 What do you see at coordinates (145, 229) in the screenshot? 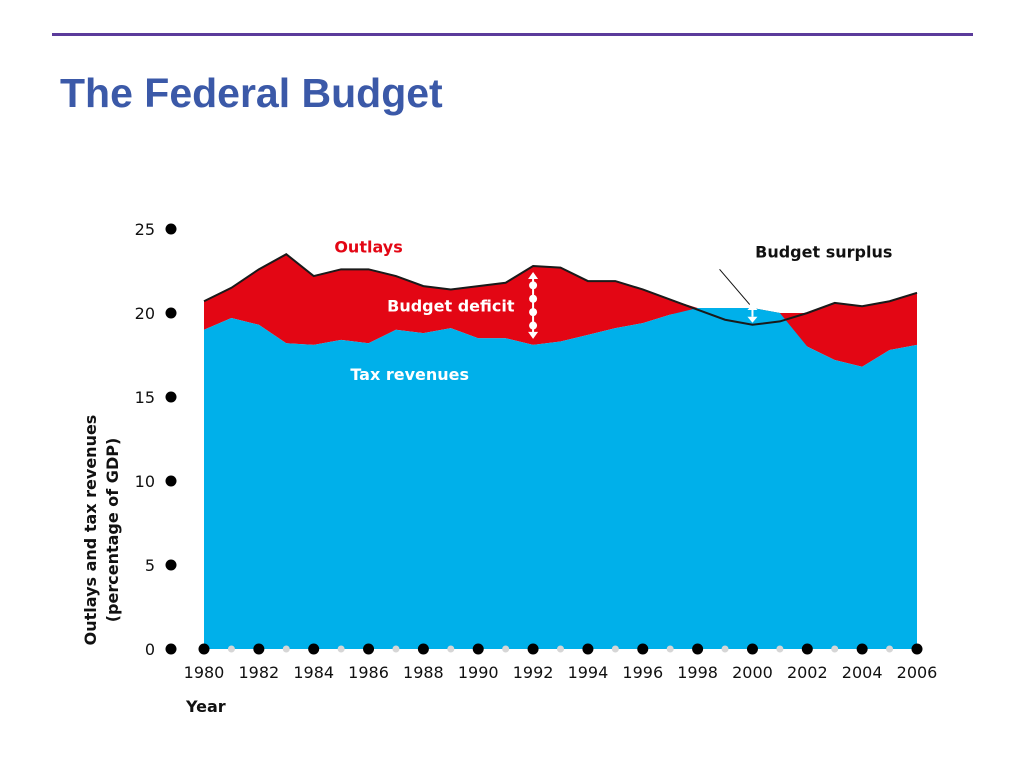
I see `y-tick-label: 25` at bounding box center [145, 229].